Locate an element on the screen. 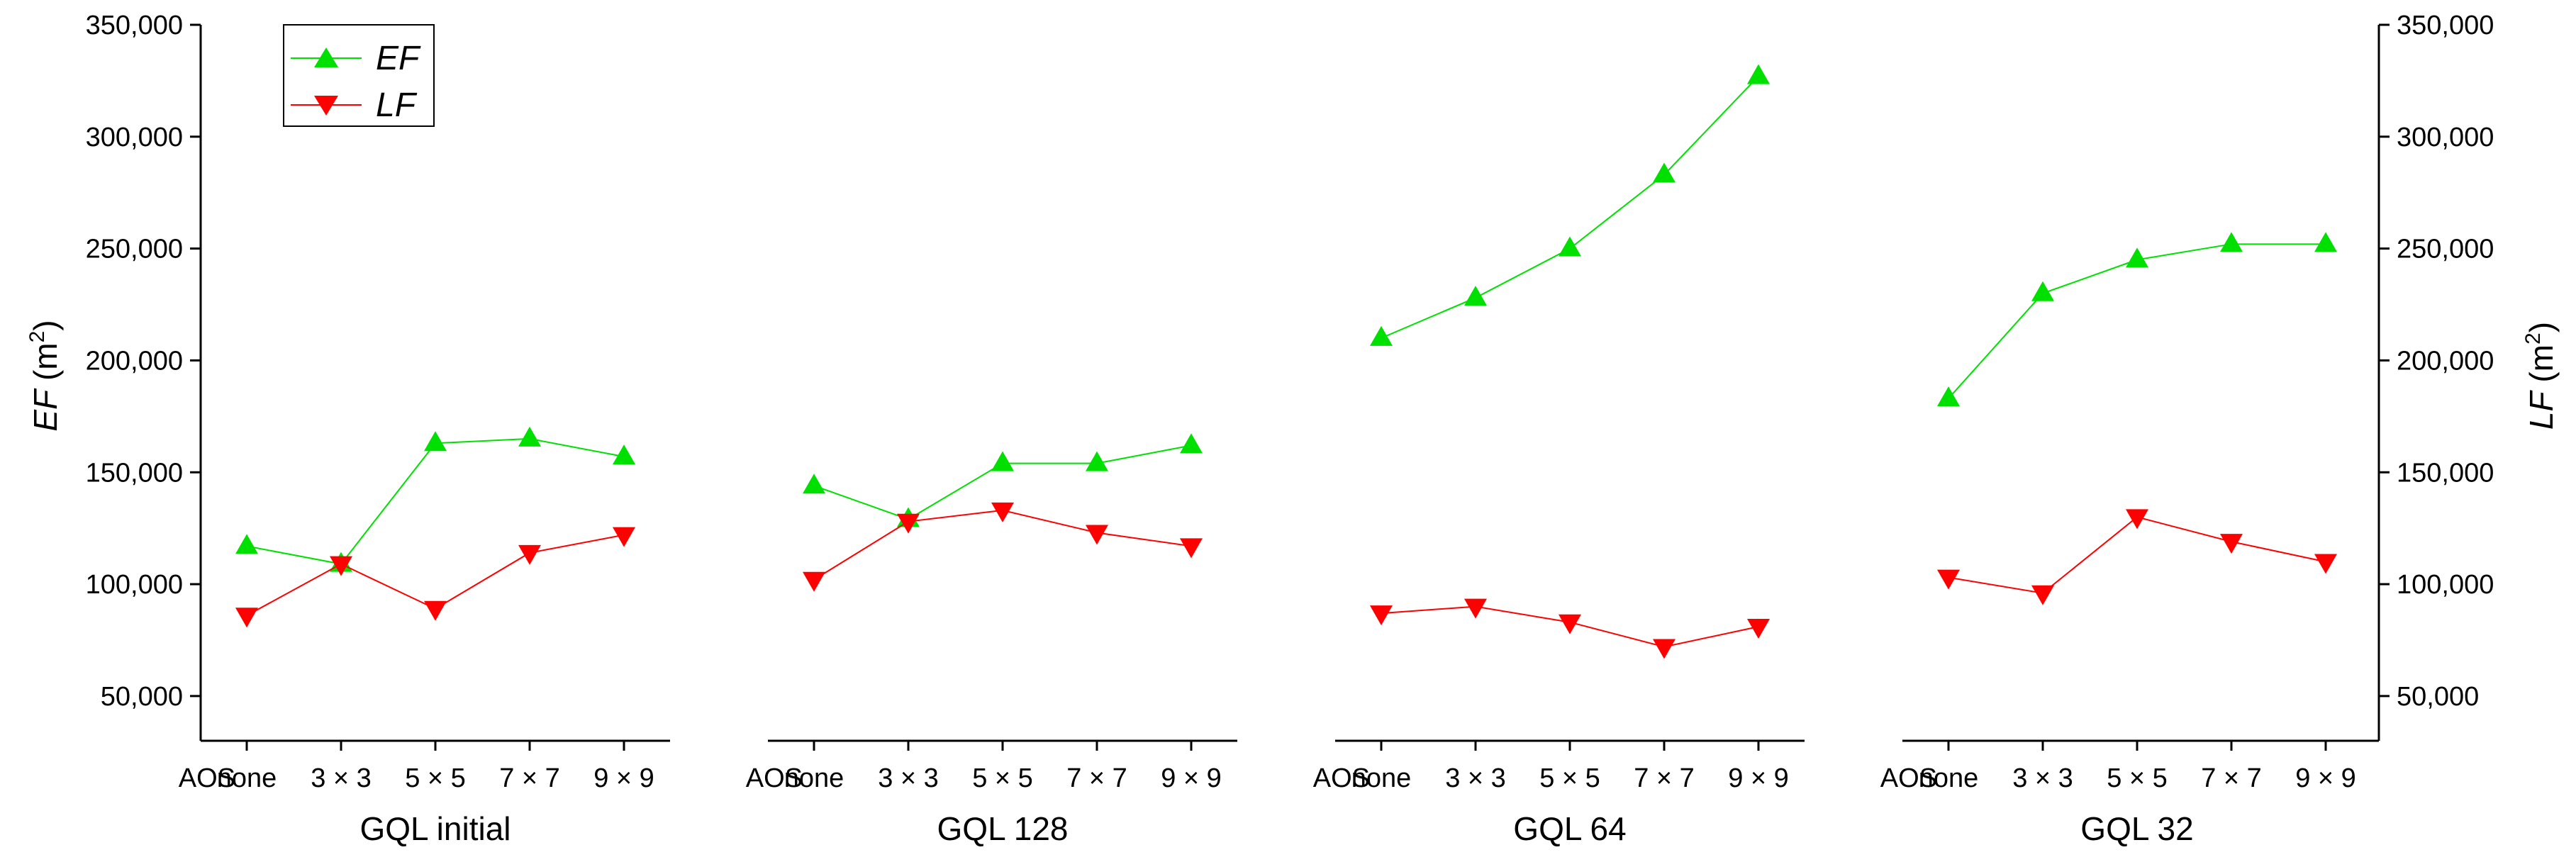 The width and height of the screenshot is (2576, 862). y-axis-title-left: EF (m2) is located at coordinates (45, 376).